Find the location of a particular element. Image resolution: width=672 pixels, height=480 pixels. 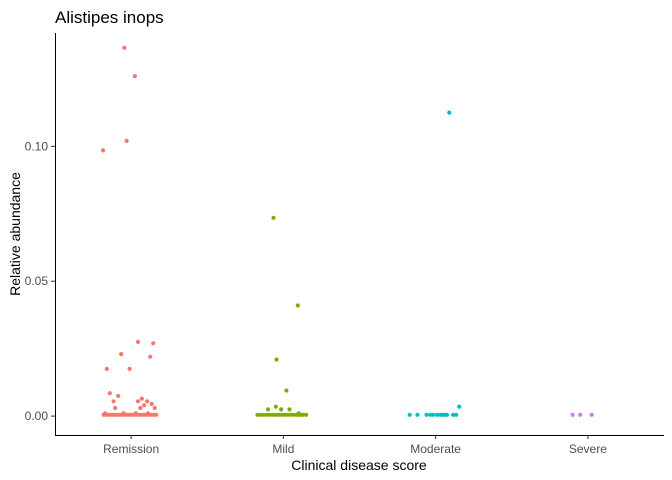

x-axis-title: Clinical disease score is located at coordinates (359, 465).